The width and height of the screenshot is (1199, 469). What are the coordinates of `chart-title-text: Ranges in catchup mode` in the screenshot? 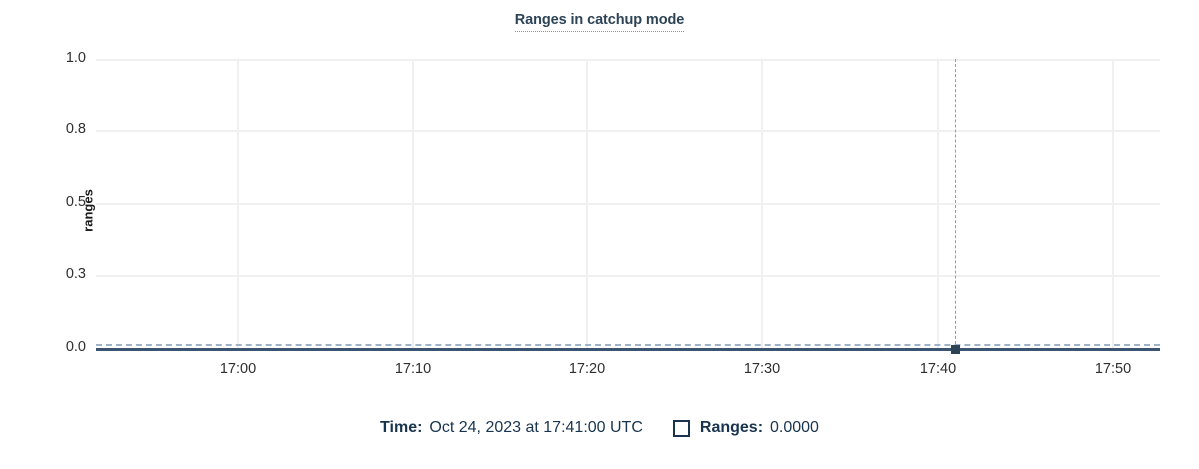 It's located at (599, 22).